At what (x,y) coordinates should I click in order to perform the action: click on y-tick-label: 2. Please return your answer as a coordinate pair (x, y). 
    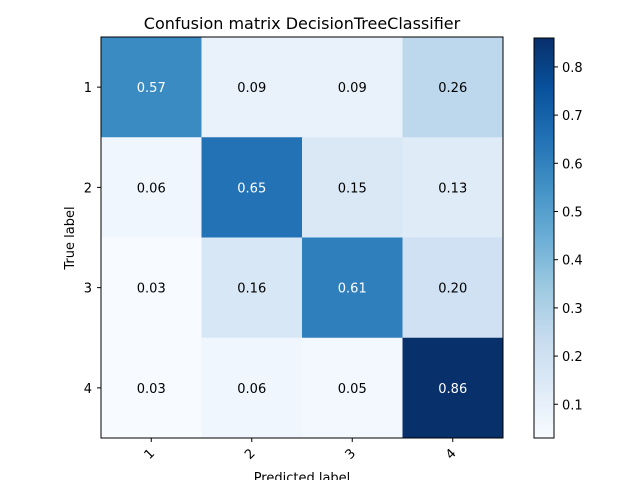
    Looking at the image, I should click on (88, 188).